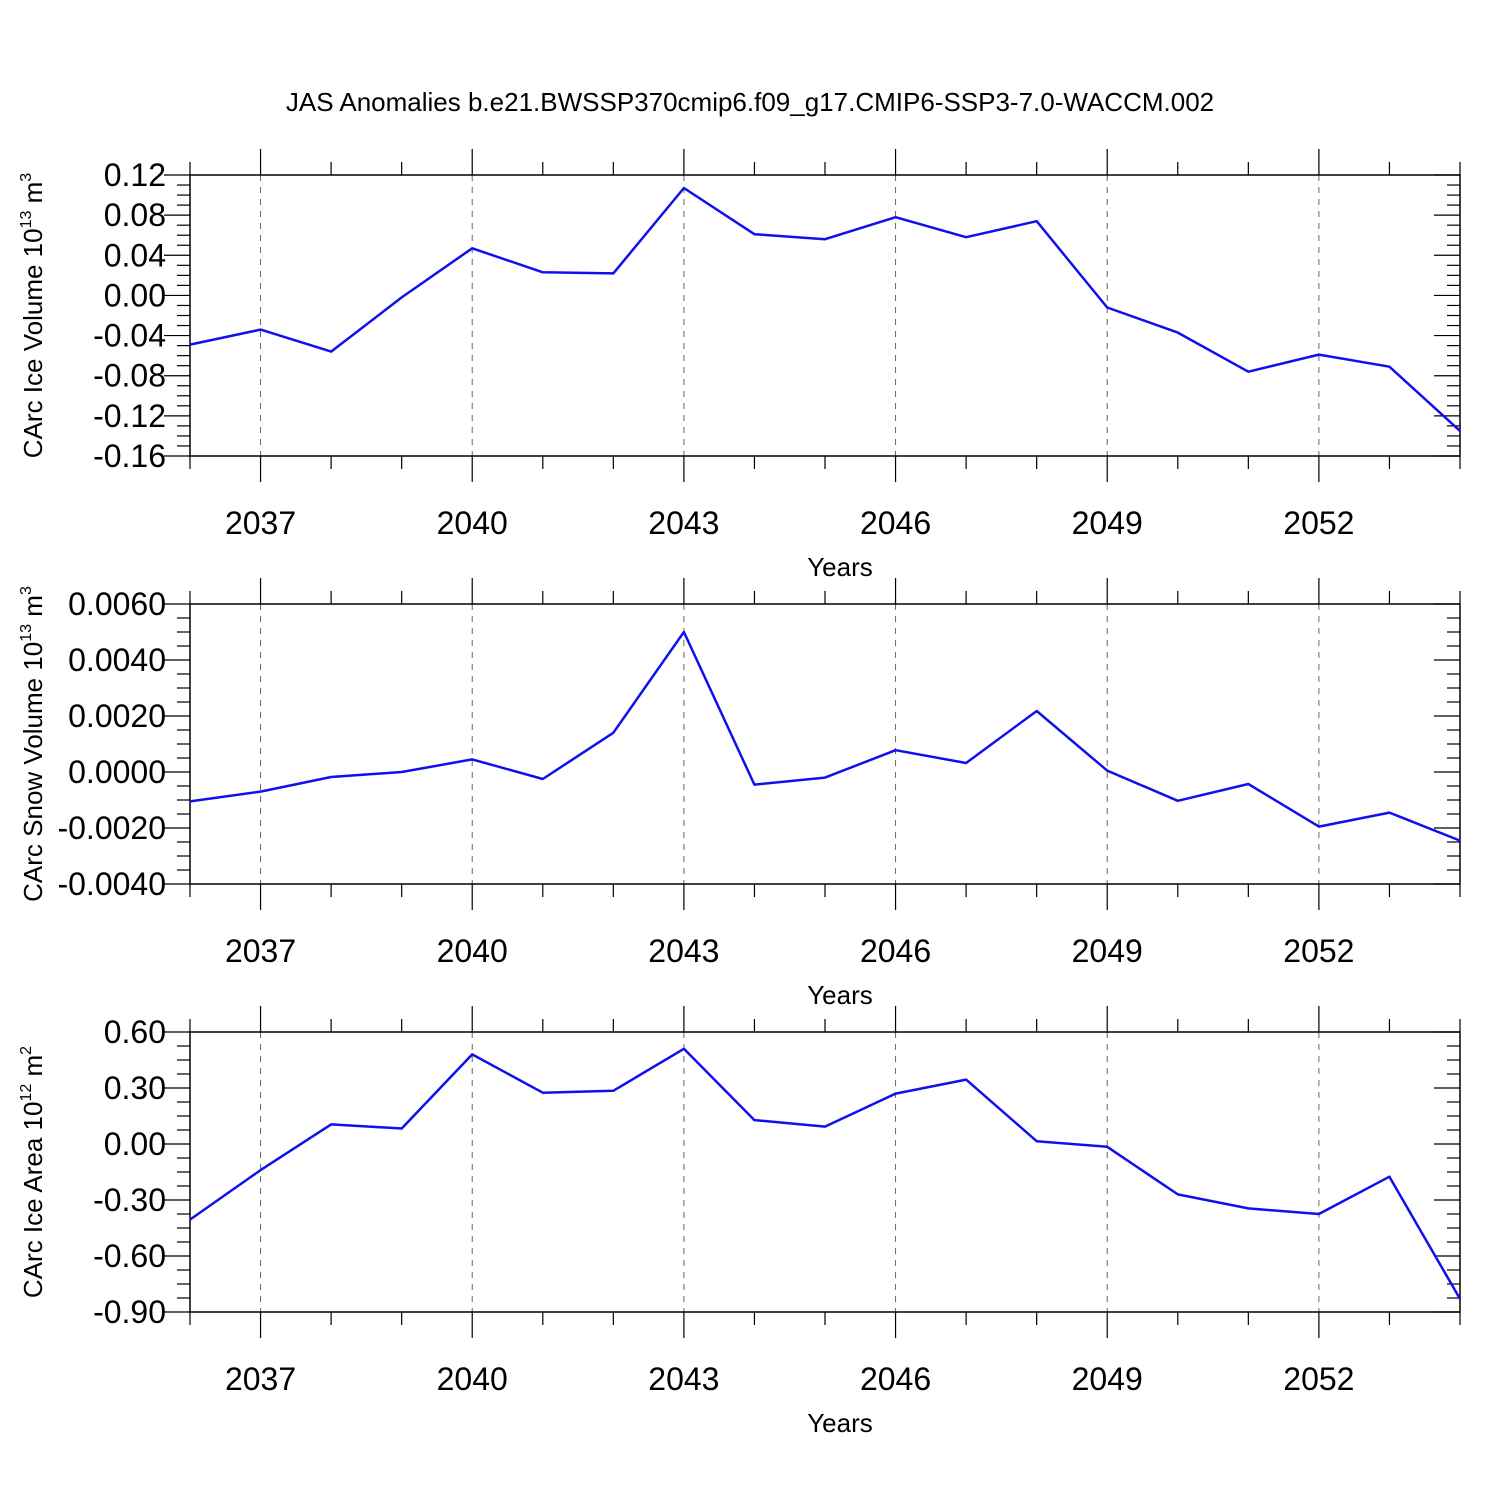 The width and height of the screenshot is (1500, 1500). Describe the element at coordinates (33, 744) in the screenshot. I see `y-axis-title: CArc Snow Volume 1013 m3` at that location.